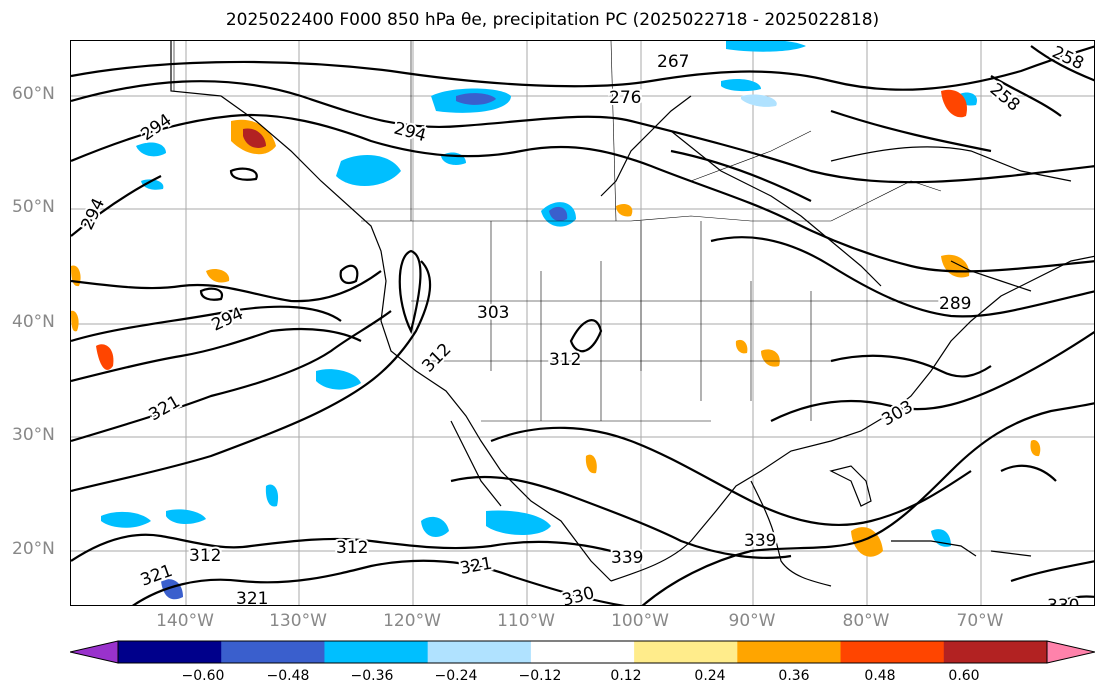 This screenshot has height=700, width=1105. Describe the element at coordinates (1070, 652) in the screenshot. I see `colorbar-extend-high` at that location.